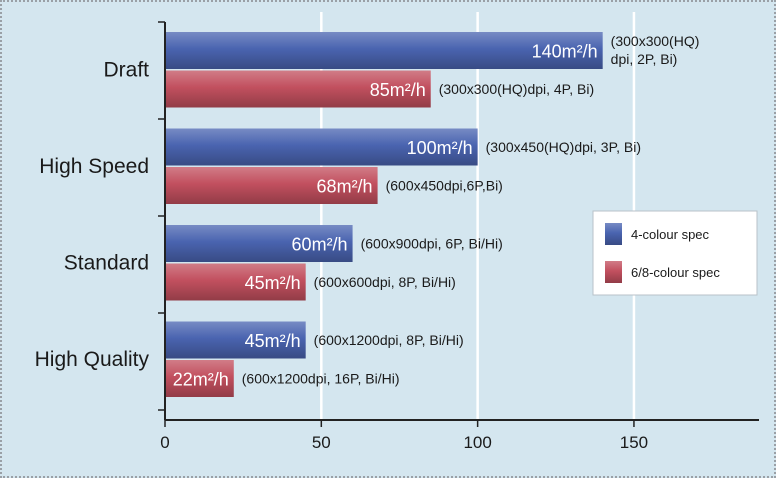  Describe the element at coordinates (321, 379) in the screenshot. I see `spec-label: (600x1200dpi, 16P, Bi/Hi)` at that location.